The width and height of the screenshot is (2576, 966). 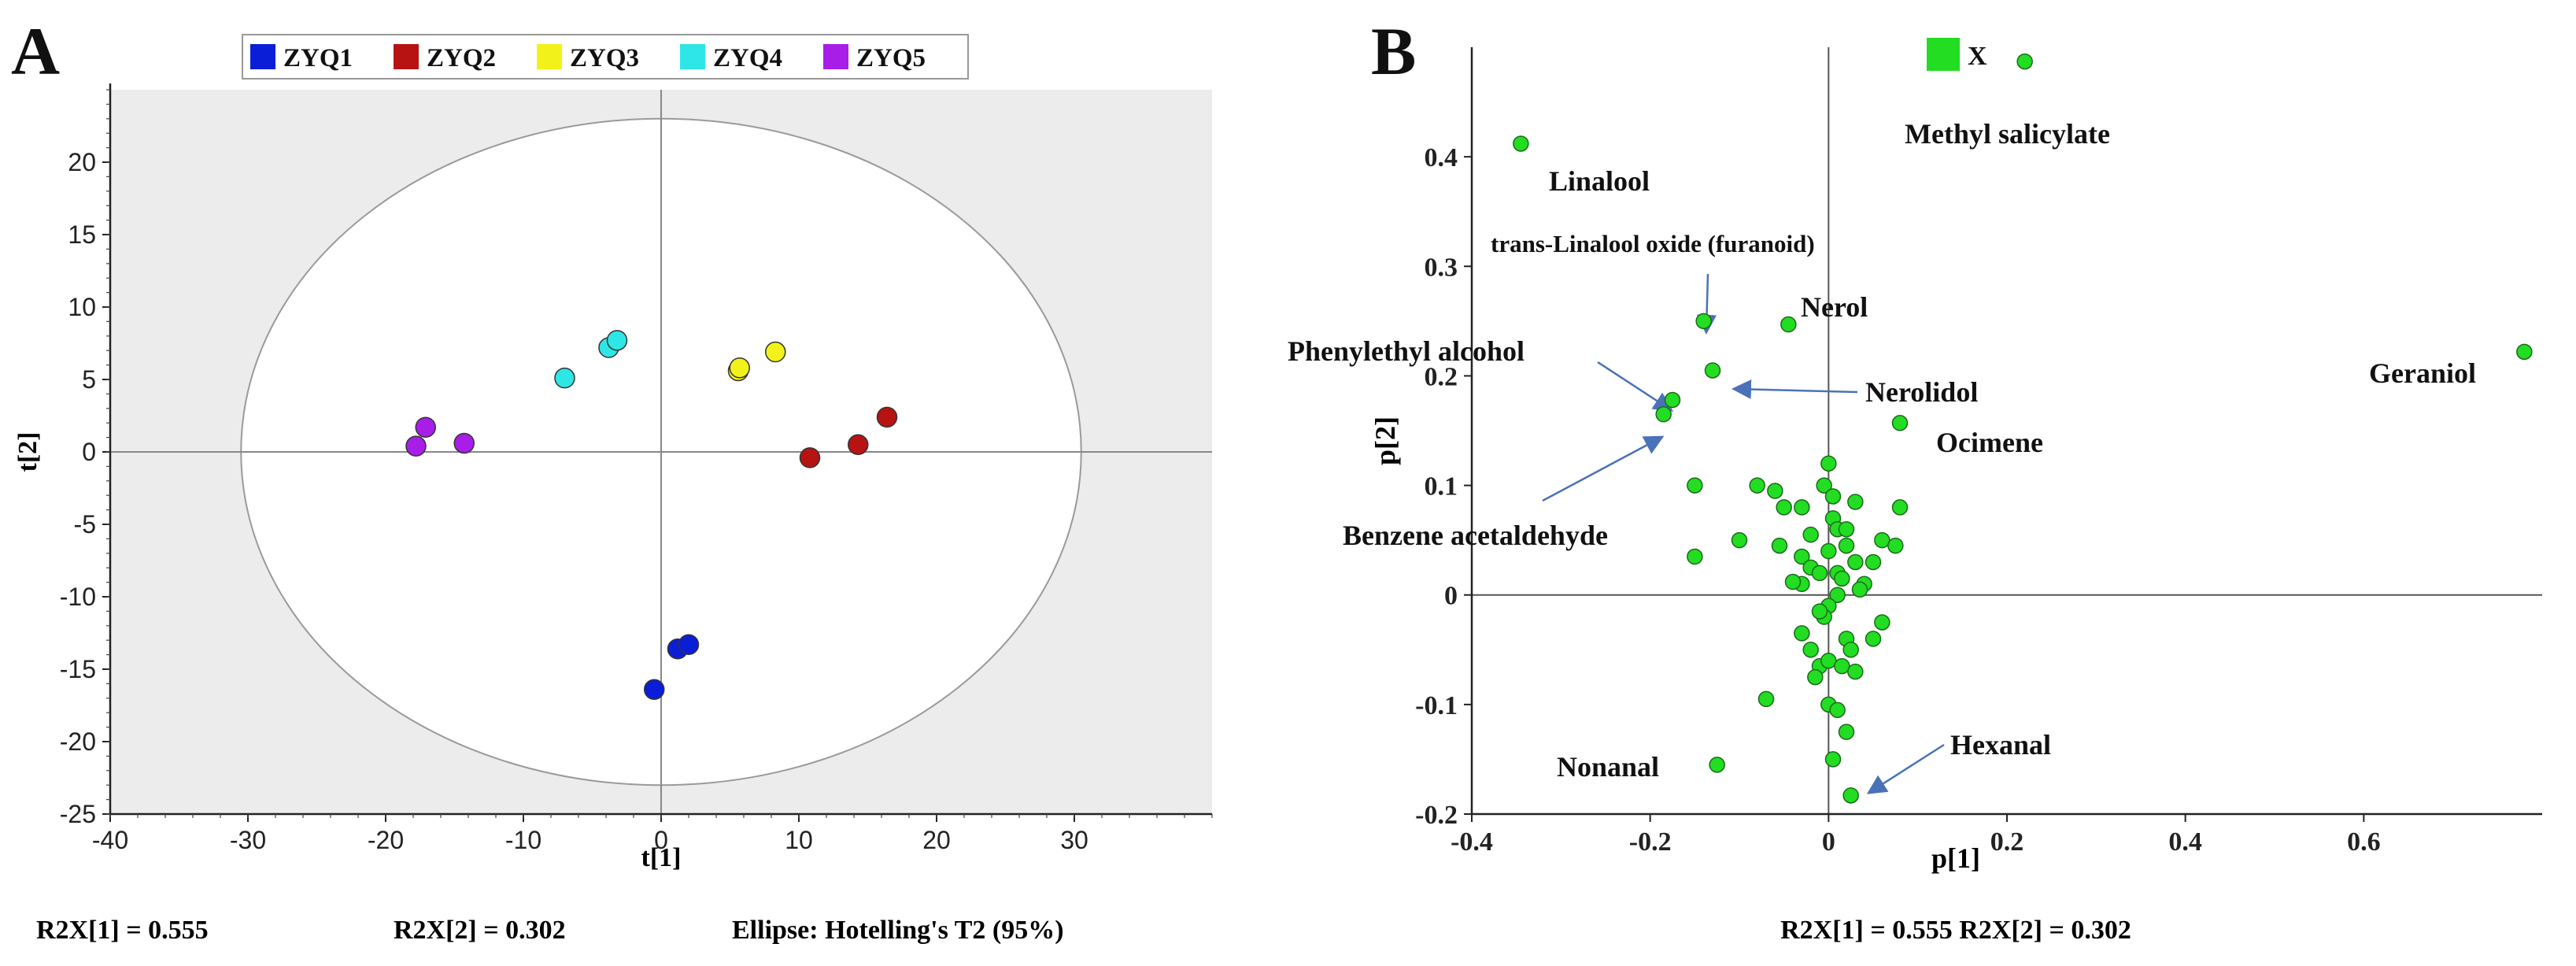 What do you see at coordinates (661, 840) in the screenshot?
I see `x-tick-label-a: 0` at bounding box center [661, 840].